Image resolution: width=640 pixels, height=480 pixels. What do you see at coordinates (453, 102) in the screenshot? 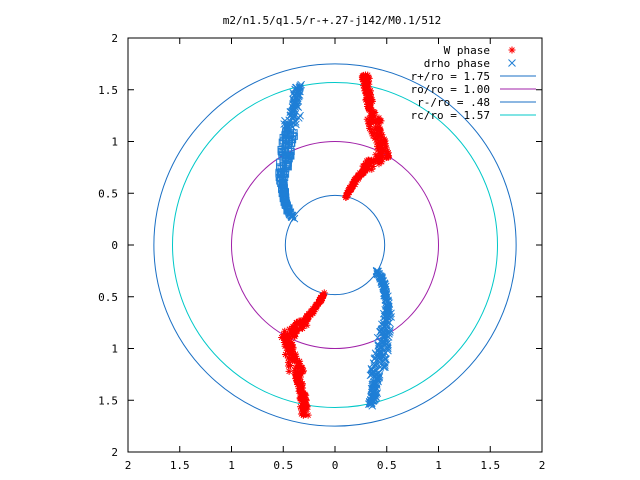
I see `legend-label: r-/ro = .48` at bounding box center [453, 102].